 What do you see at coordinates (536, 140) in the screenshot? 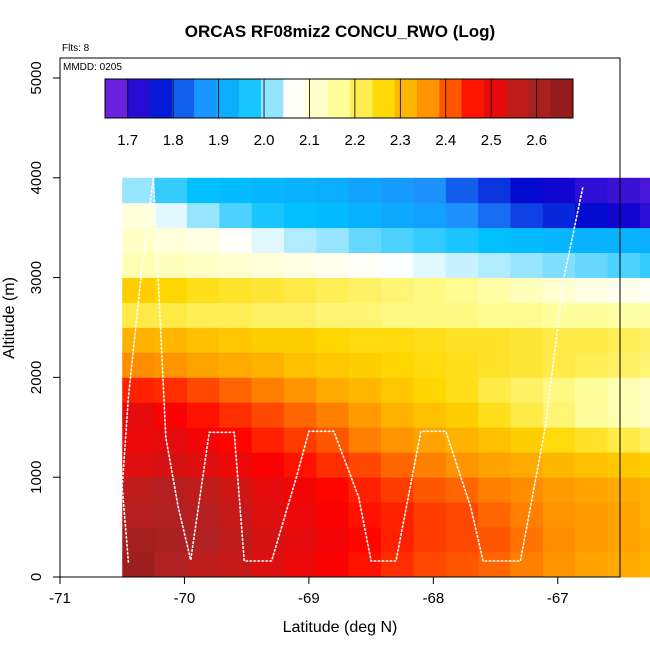
I see `colorbar-tick-label: 2.6` at bounding box center [536, 140].